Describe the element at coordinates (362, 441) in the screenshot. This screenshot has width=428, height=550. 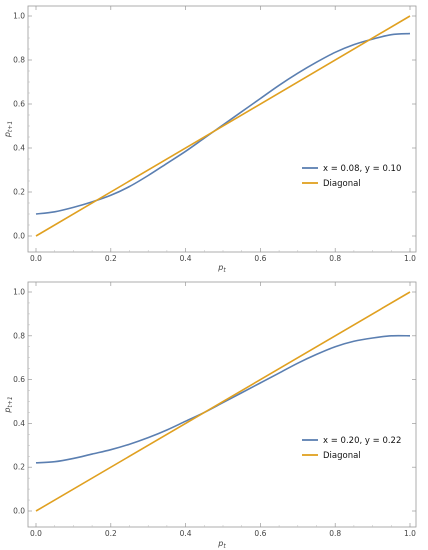
I see `legend-label: x = 0.20, y = 0.22` at that location.